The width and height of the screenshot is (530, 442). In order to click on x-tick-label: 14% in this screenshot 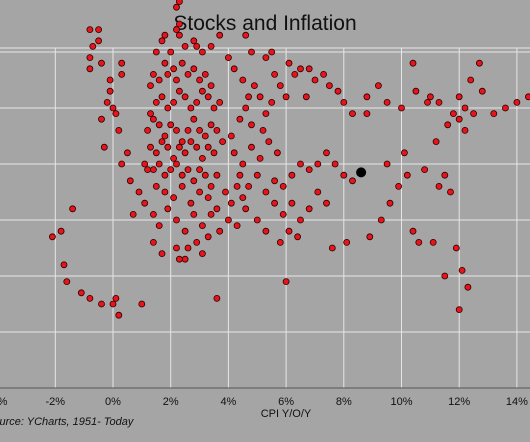, I will do `click(517, 402)`.